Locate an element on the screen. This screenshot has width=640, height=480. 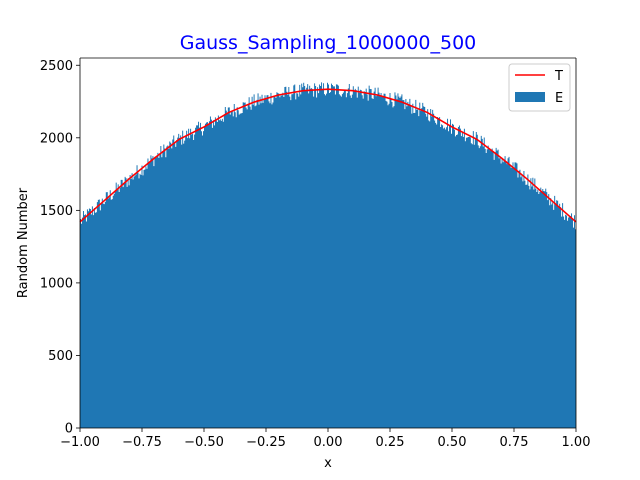
x-tick-label: 0.75 is located at coordinates (514, 442).